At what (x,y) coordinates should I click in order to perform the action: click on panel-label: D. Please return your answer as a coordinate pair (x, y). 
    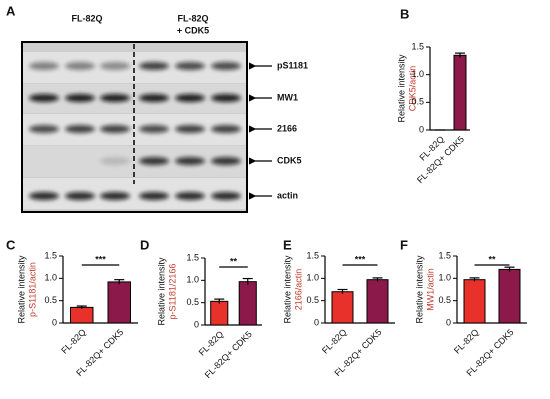
    Looking at the image, I should click on (144, 244).